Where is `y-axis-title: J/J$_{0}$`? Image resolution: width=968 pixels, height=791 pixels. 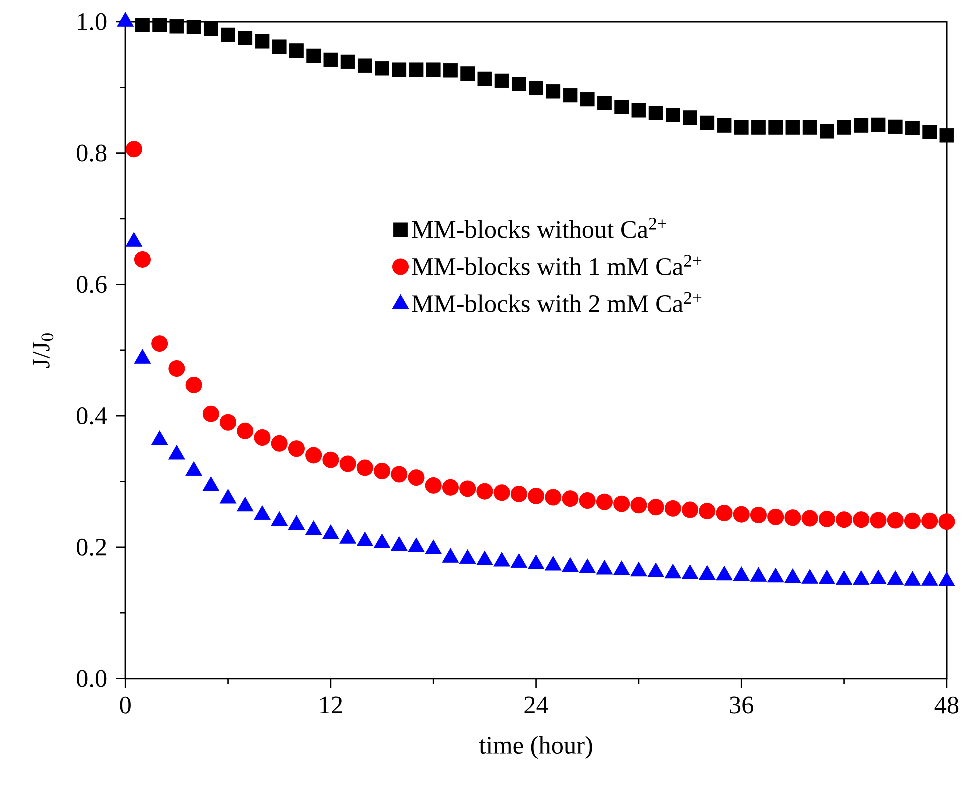 y-axis-title: J/J$_{0}$ is located at coordinates (43, 350).